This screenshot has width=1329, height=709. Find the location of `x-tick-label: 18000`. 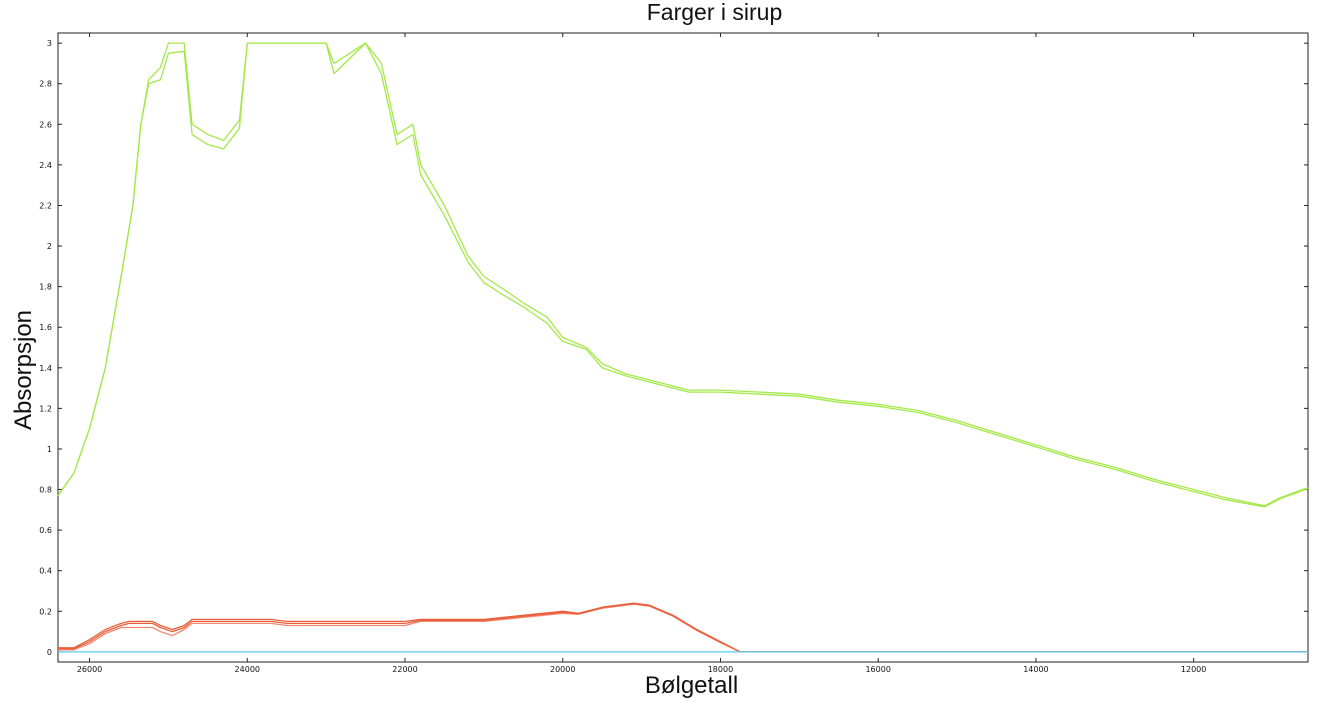

x-tick-label: 18000 is located at coordinates (720, 669).